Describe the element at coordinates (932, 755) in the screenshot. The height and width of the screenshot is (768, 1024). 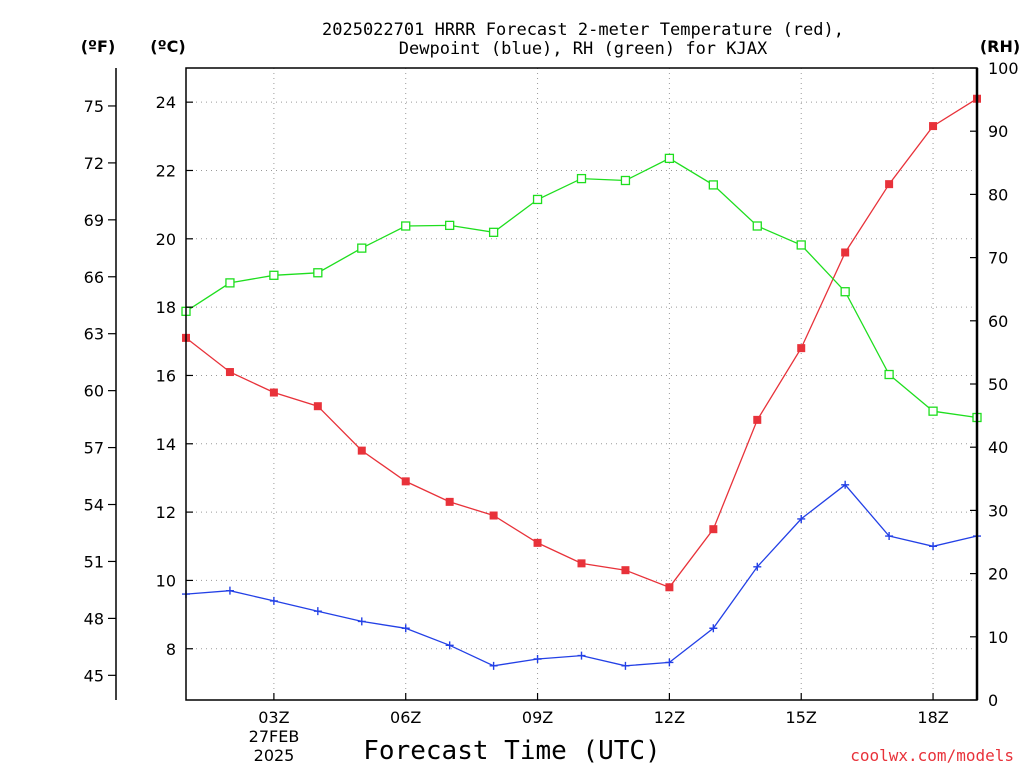
I see `credit-label: coolwx.com/models` at that location.